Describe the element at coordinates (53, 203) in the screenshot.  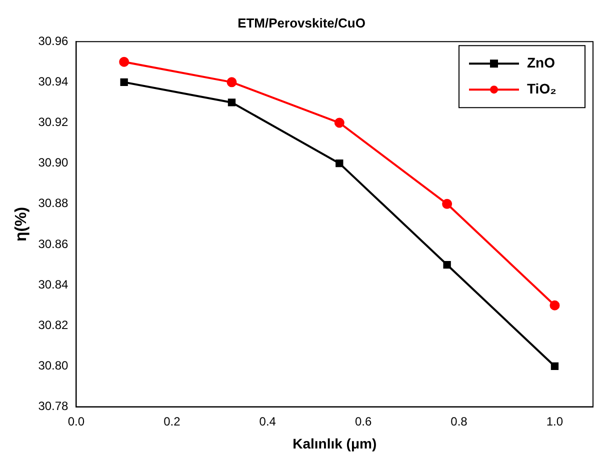
I see `y-tick-label: 30.88` at that location.